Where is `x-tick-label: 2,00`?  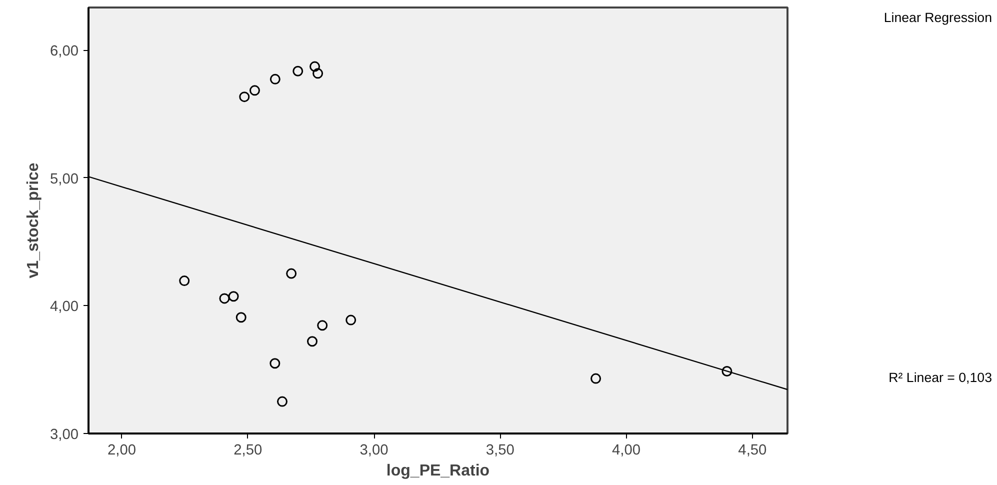
x-tick-label: 2,00 is located at coordinates (122, 450).